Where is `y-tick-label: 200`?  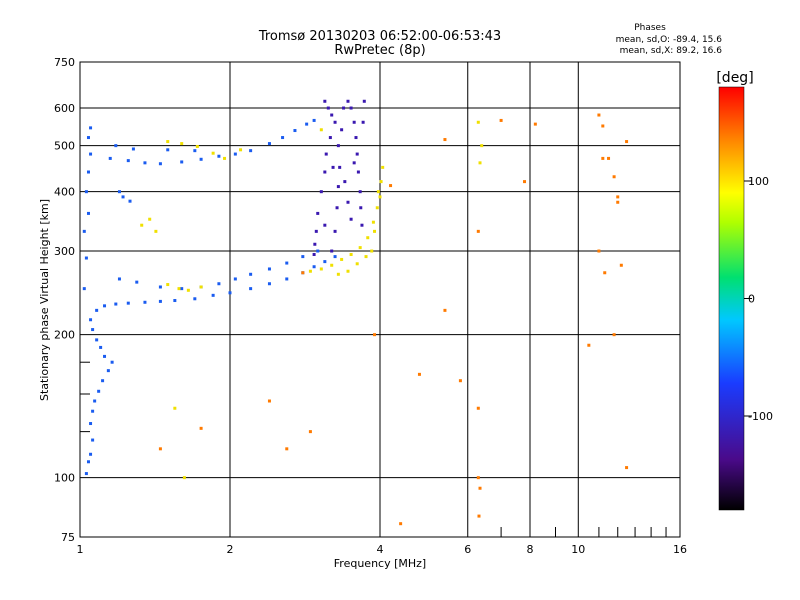 y-tick-label: 200 is located at coordinates (64, 335).